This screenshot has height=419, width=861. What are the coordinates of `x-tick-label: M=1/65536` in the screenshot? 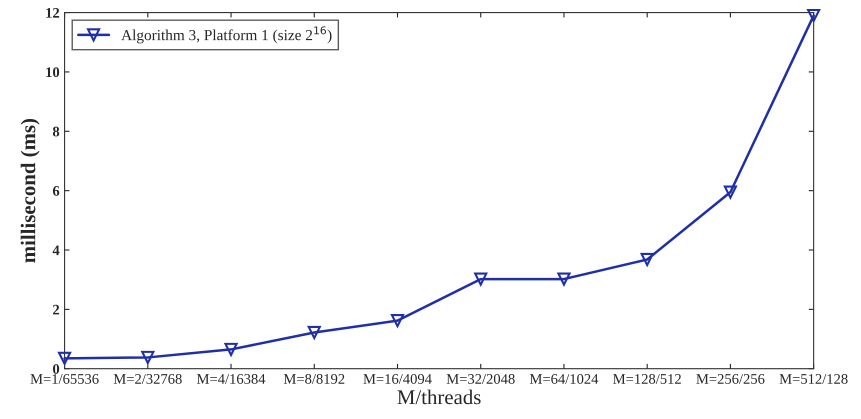 It's located at (64, 379).